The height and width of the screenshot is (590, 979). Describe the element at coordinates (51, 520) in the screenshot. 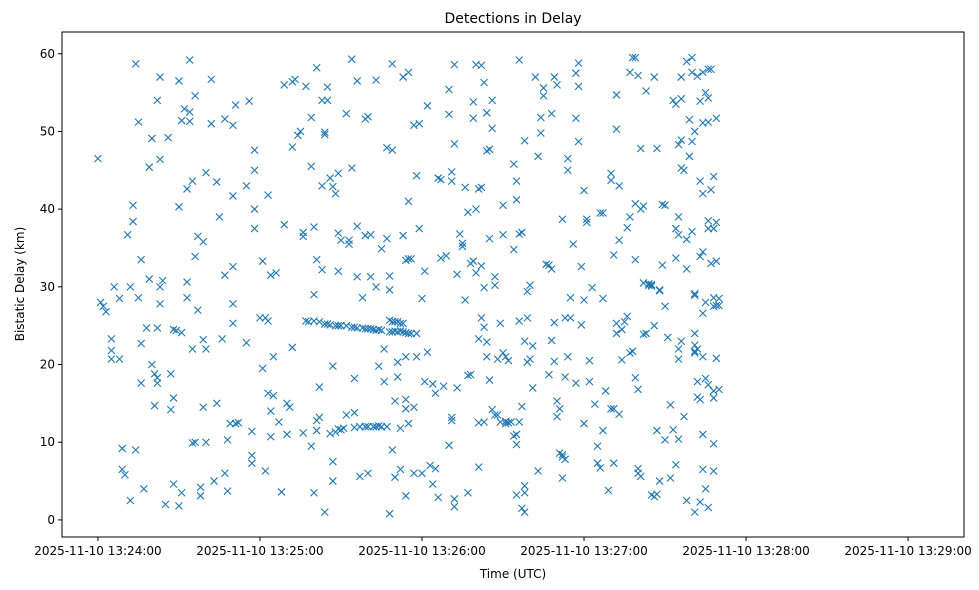

I see `y-tick-label: 0` at that location.